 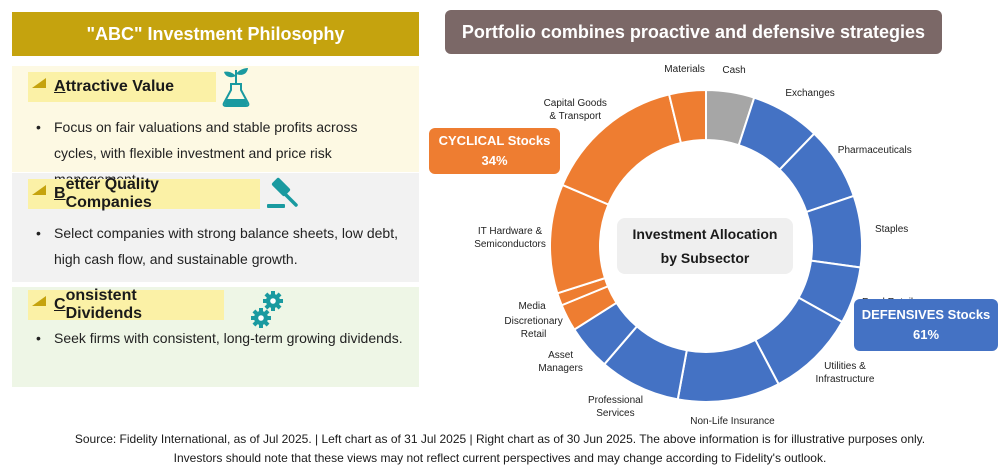 I want to click on slice-label-staples: Staples, so click(x=891, y=229).